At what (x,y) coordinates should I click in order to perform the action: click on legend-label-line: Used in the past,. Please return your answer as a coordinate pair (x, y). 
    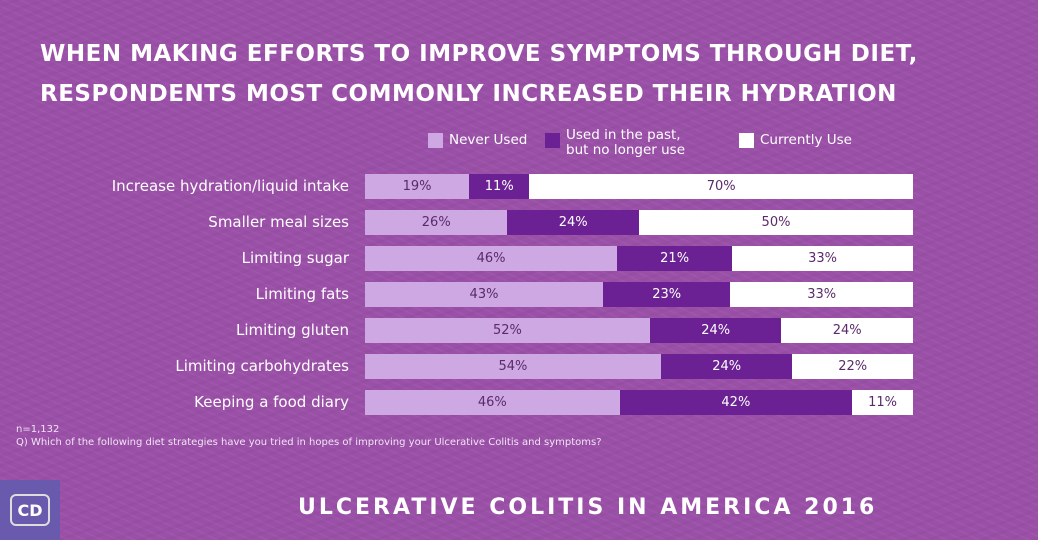
    Looking at the image, I should click on (623, 135).